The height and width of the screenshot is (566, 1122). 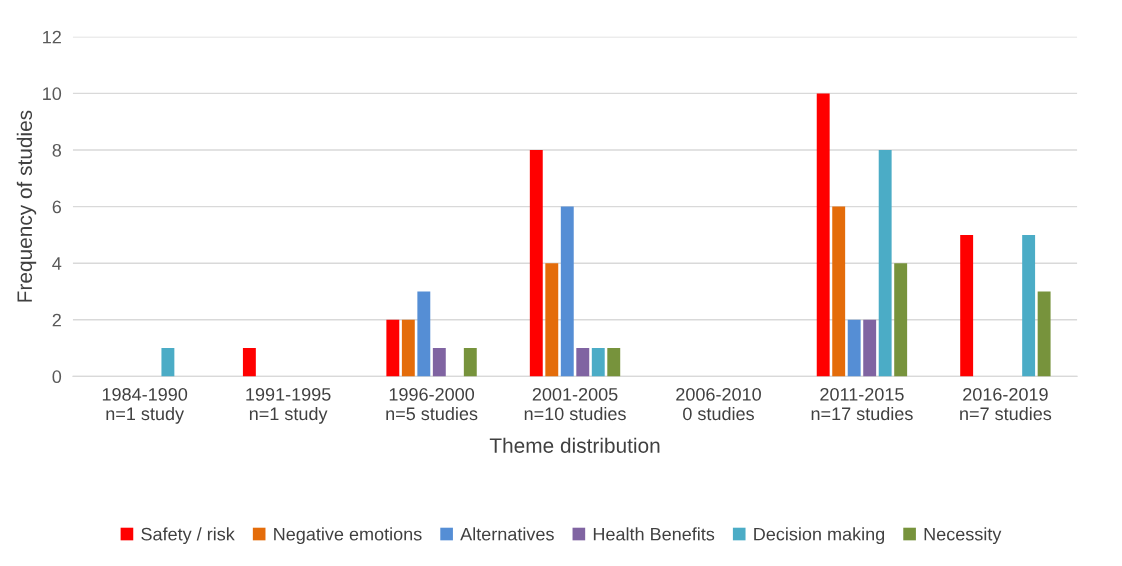 What do you see at coordinates (575, 404) in the screenshot?
I see `x-tick-label: 2001-2005 n=10 studies` at bounding box center [575, 404].